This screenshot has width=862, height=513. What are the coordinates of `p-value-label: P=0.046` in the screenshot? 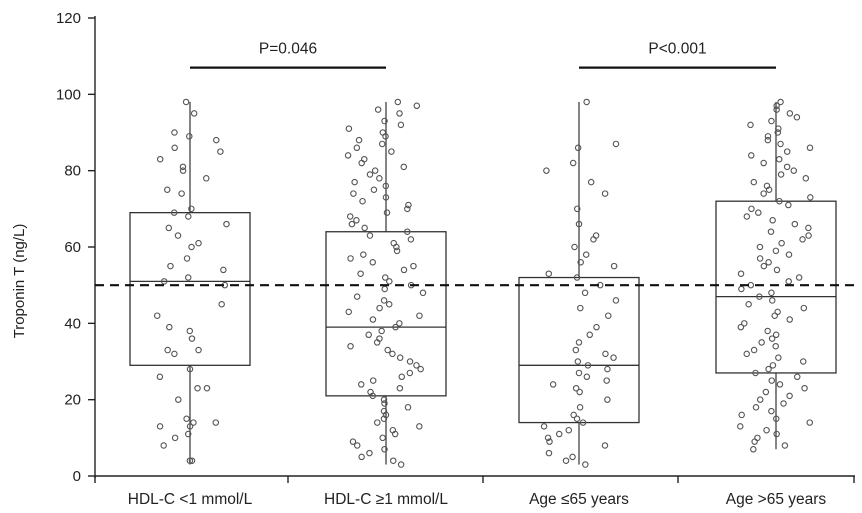 It's located at (288, 49).